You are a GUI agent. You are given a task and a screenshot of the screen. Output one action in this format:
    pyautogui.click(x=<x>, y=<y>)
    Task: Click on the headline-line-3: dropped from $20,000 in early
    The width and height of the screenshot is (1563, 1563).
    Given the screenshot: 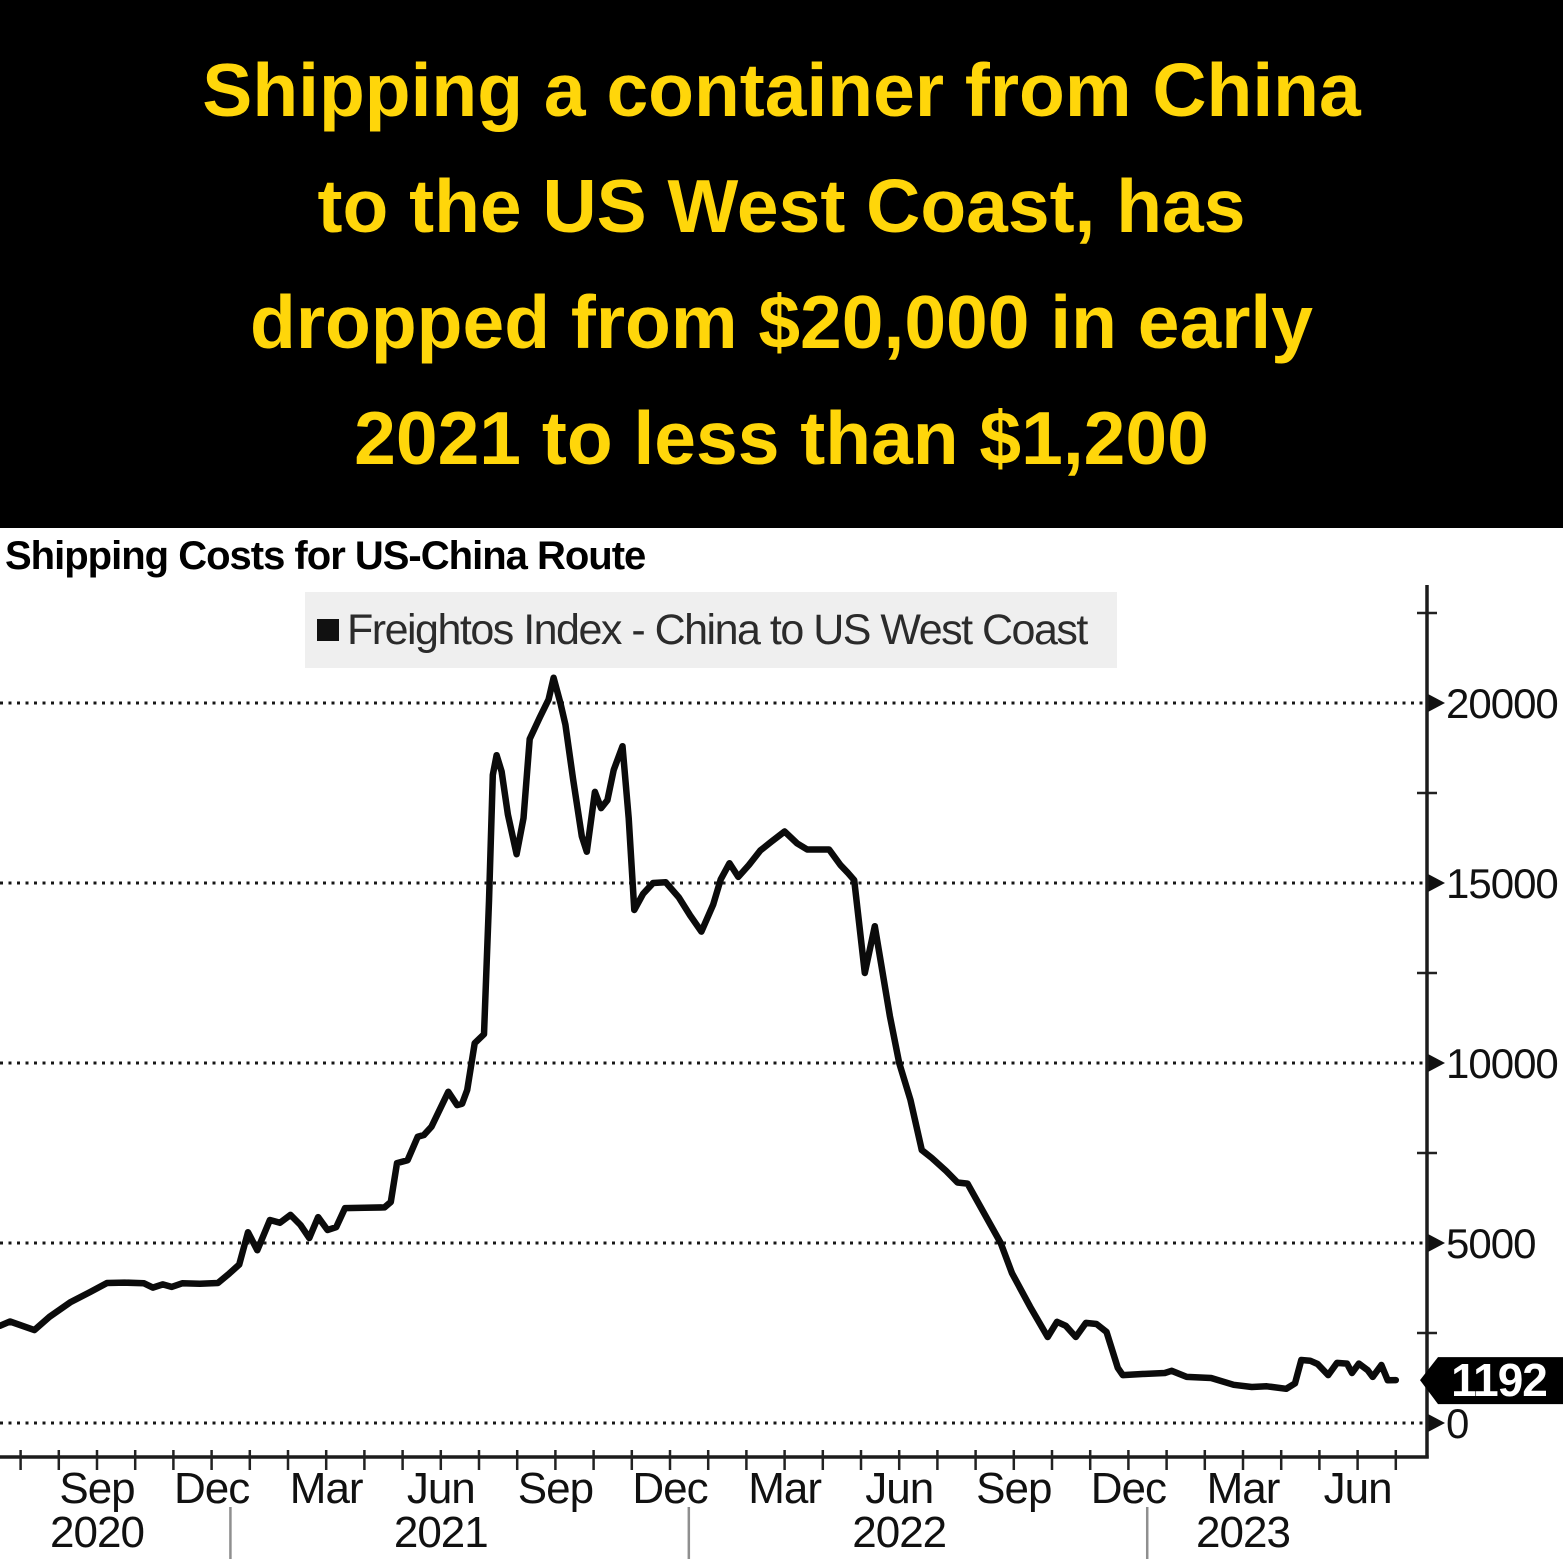 What is the action you would take?
    pyautogui.click(x=781, y=322)
    